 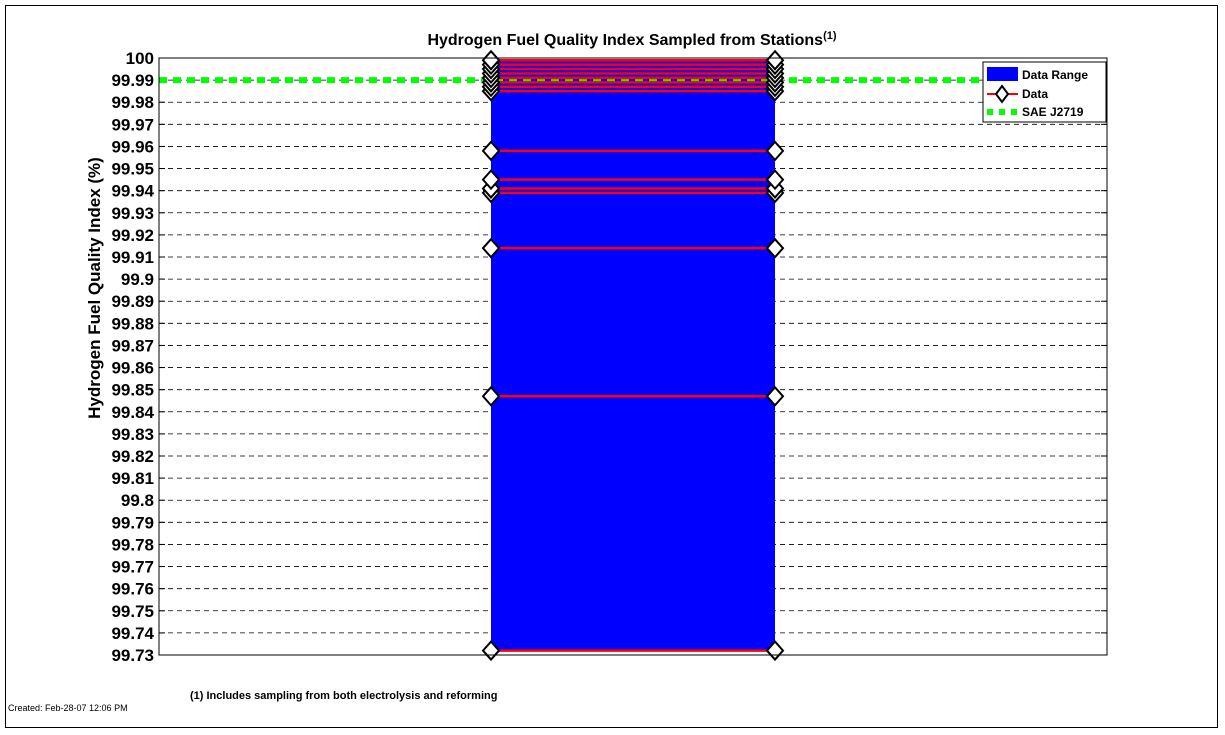 I want to click on y-tick-label: 99.87, so click(x=132, y=345).